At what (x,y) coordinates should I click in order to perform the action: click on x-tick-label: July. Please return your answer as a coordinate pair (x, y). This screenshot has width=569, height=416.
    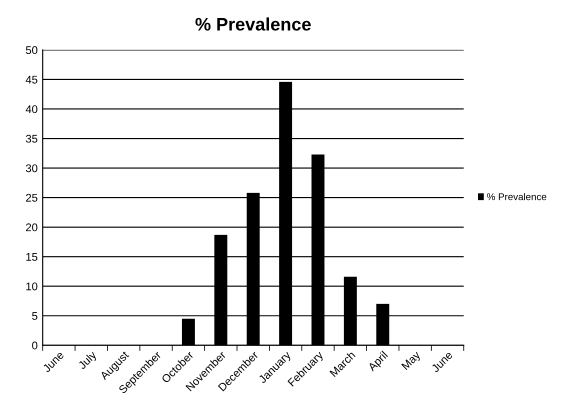
    Looking at the image, I should click on (88, 361).